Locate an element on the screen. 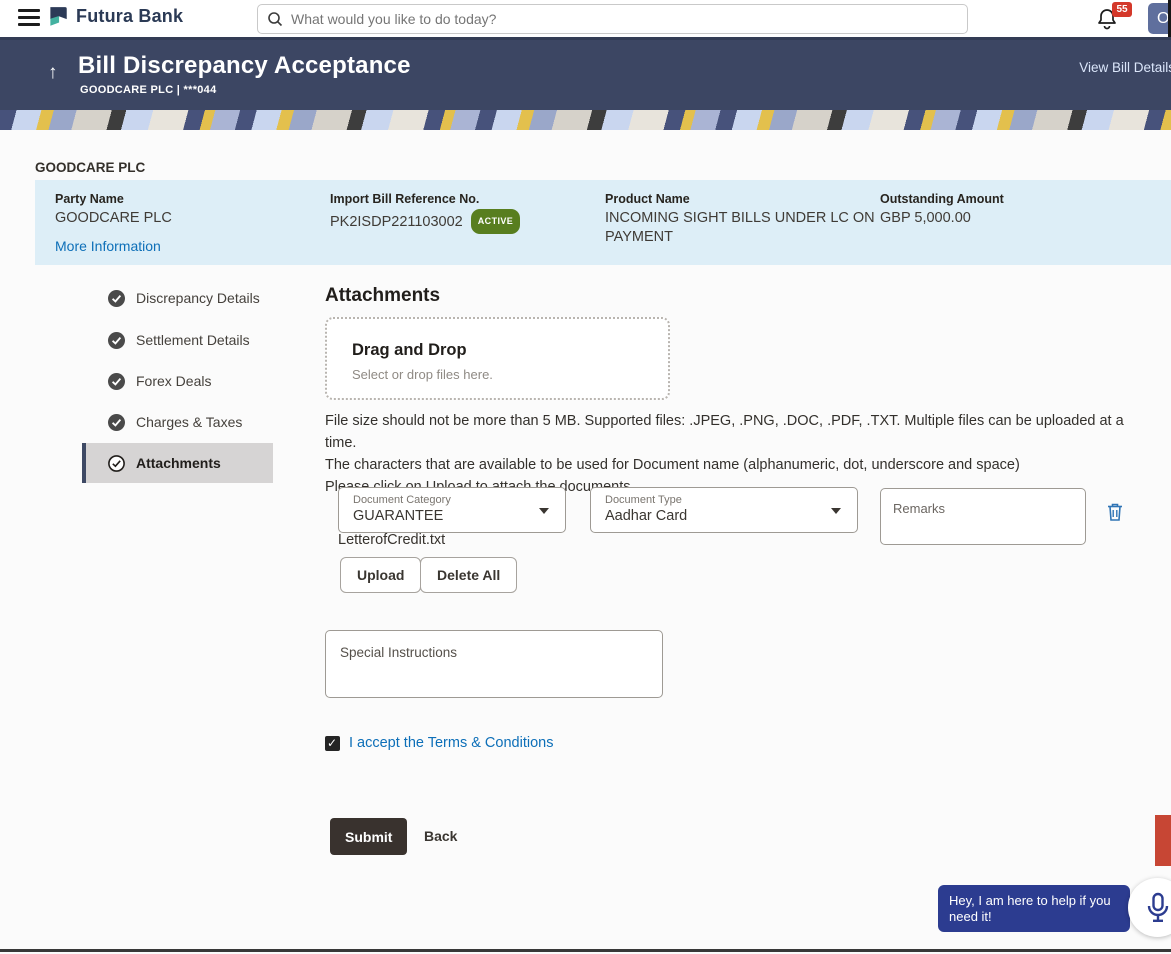 The image size is (1171, 954). more-information-link: More Information is located at coordinates (108, 246).